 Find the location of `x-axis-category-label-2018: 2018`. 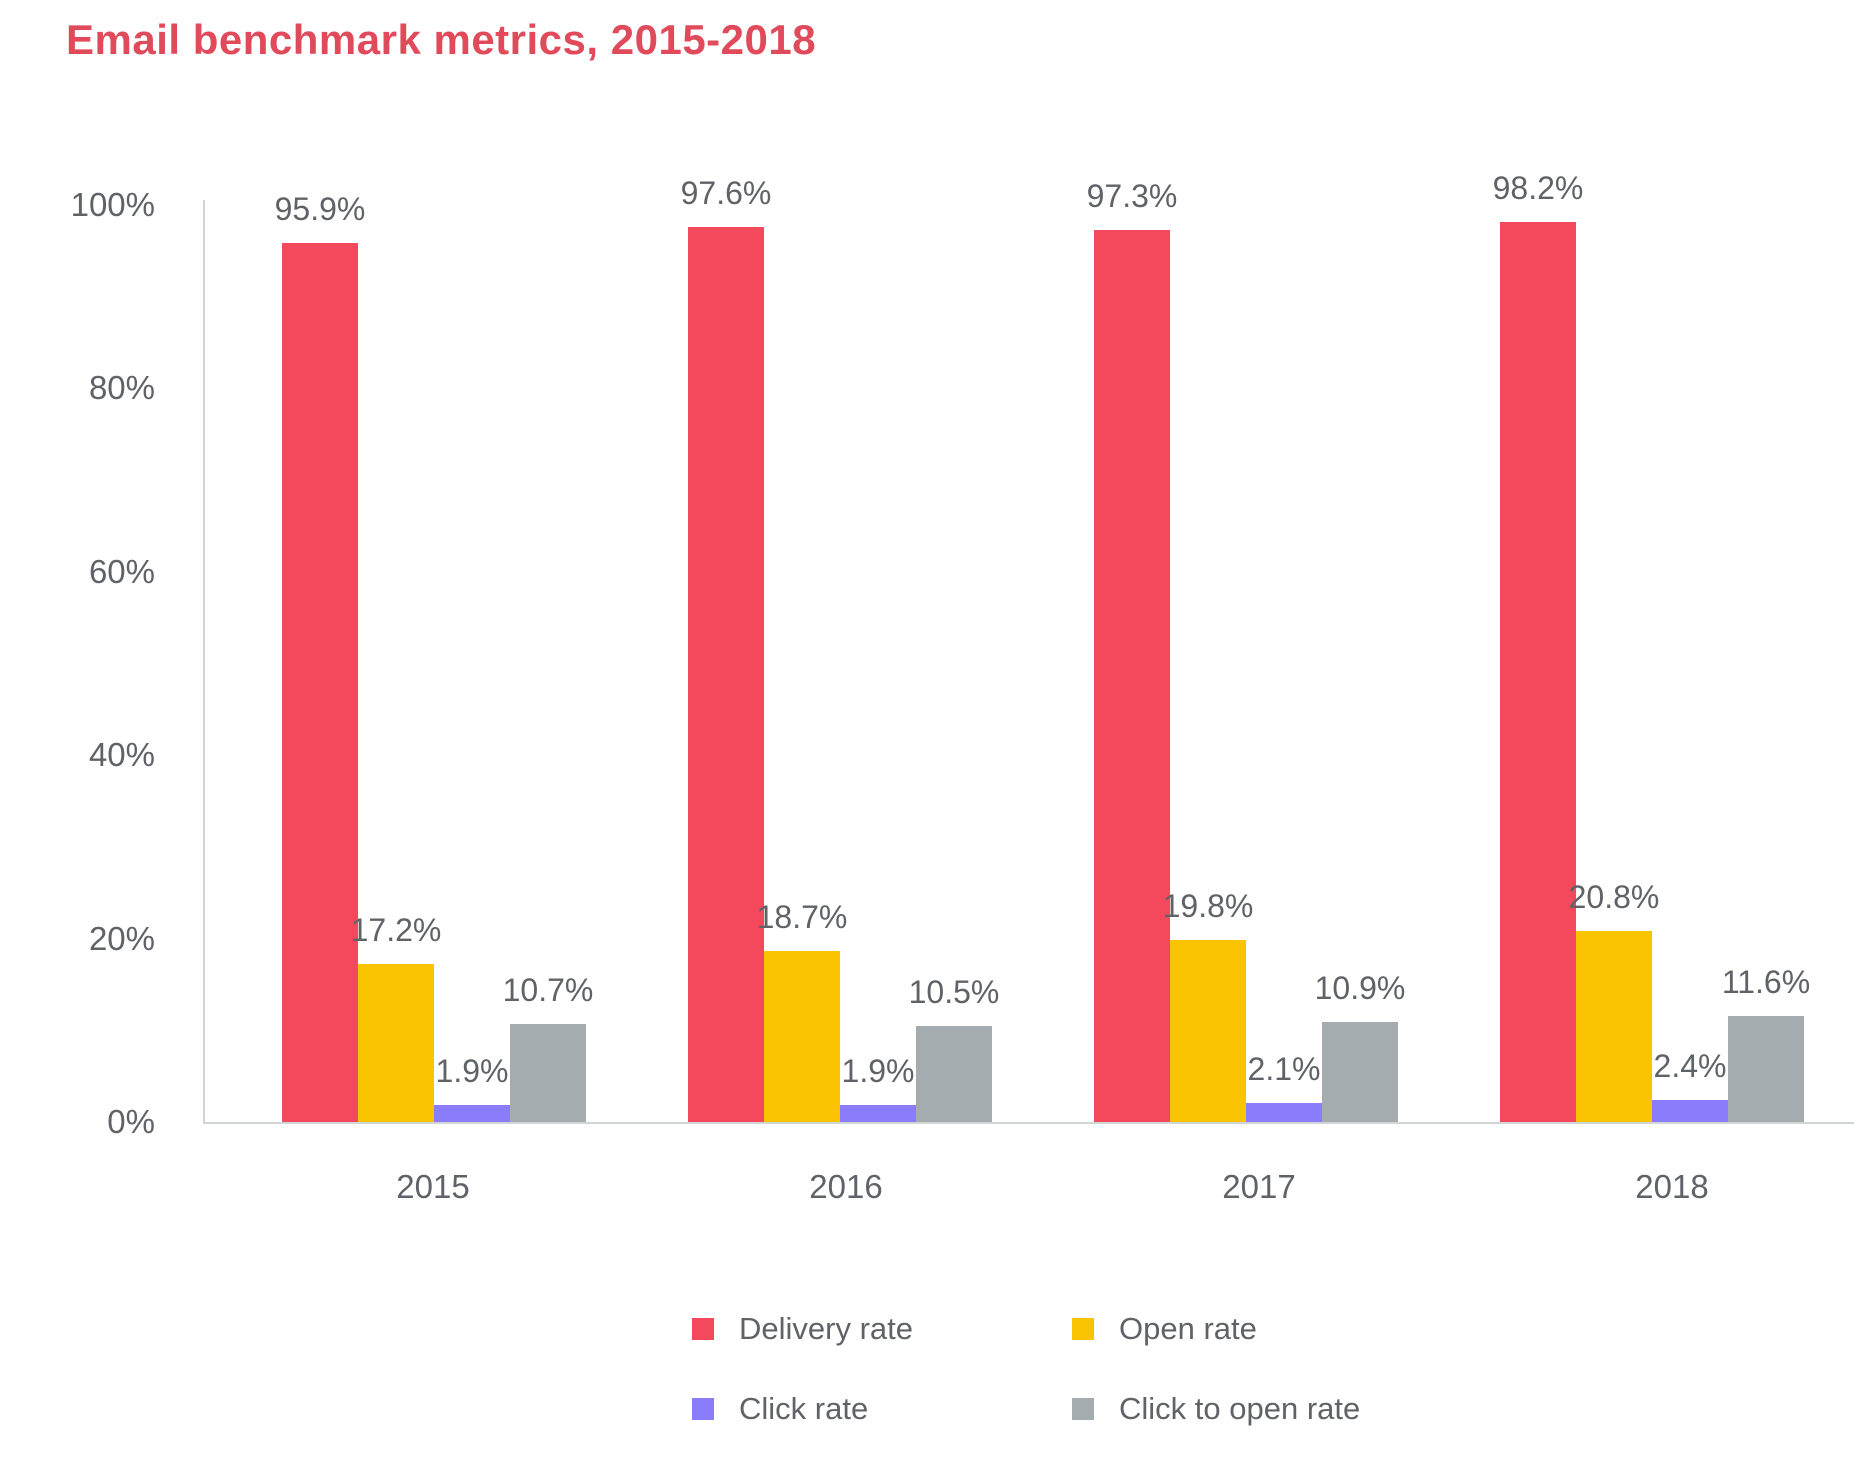

x-axis-category-label-2018: 2018 is located at coordinates (1672, 1186).